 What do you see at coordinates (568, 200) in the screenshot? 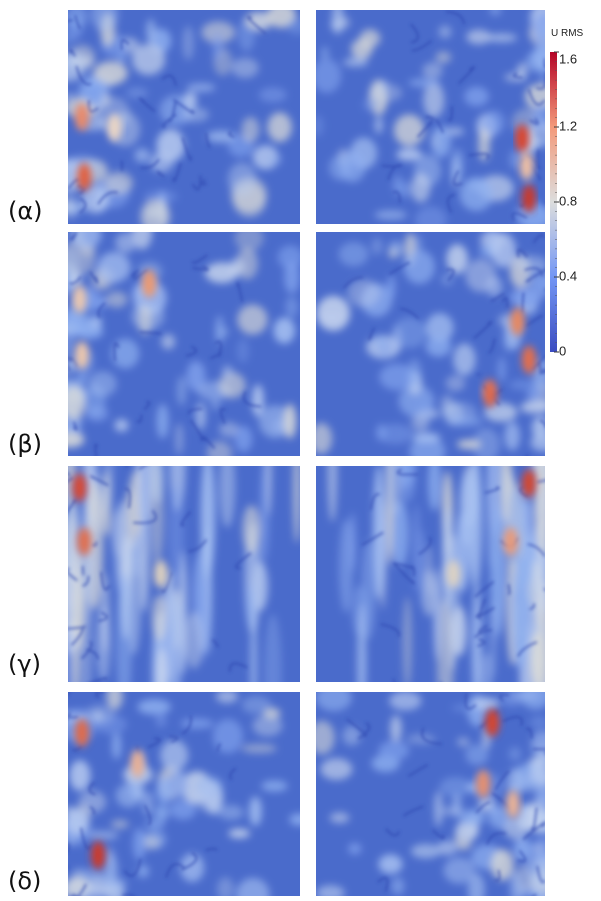
I see `colorbar-tick-label: 0.8` at bounding box center [568, 200].